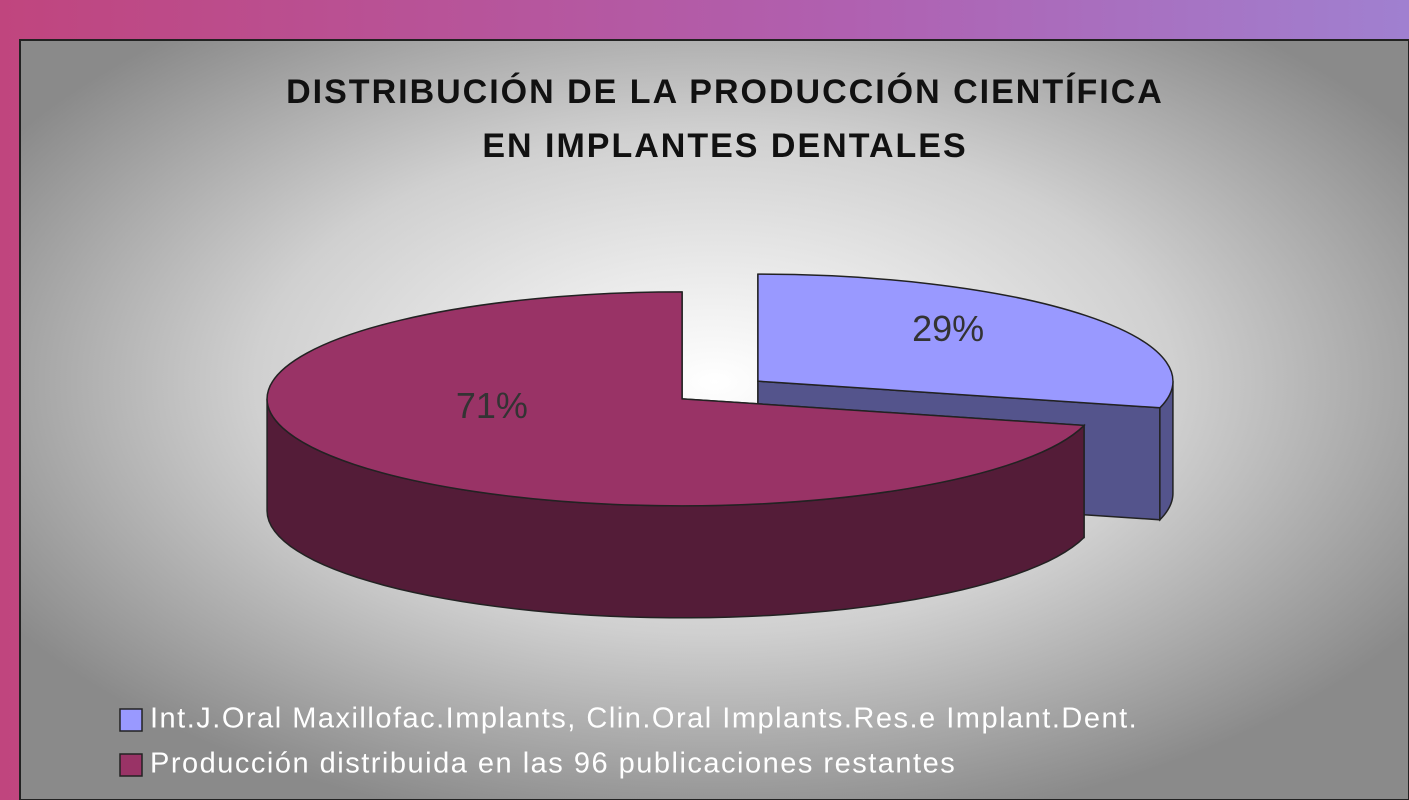 This screenshot has width=1409, height=800. What do you see at coordinates (948, 328) in the screenshot?
I see `data-label: 29%` at bounding box center [948, 328].